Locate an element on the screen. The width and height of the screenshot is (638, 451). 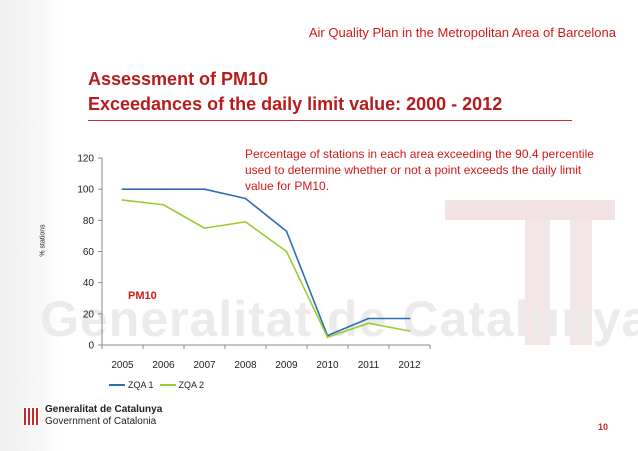
chart-legend: ZQA 1 ZQA 2 is located at coordinates (159, 385).